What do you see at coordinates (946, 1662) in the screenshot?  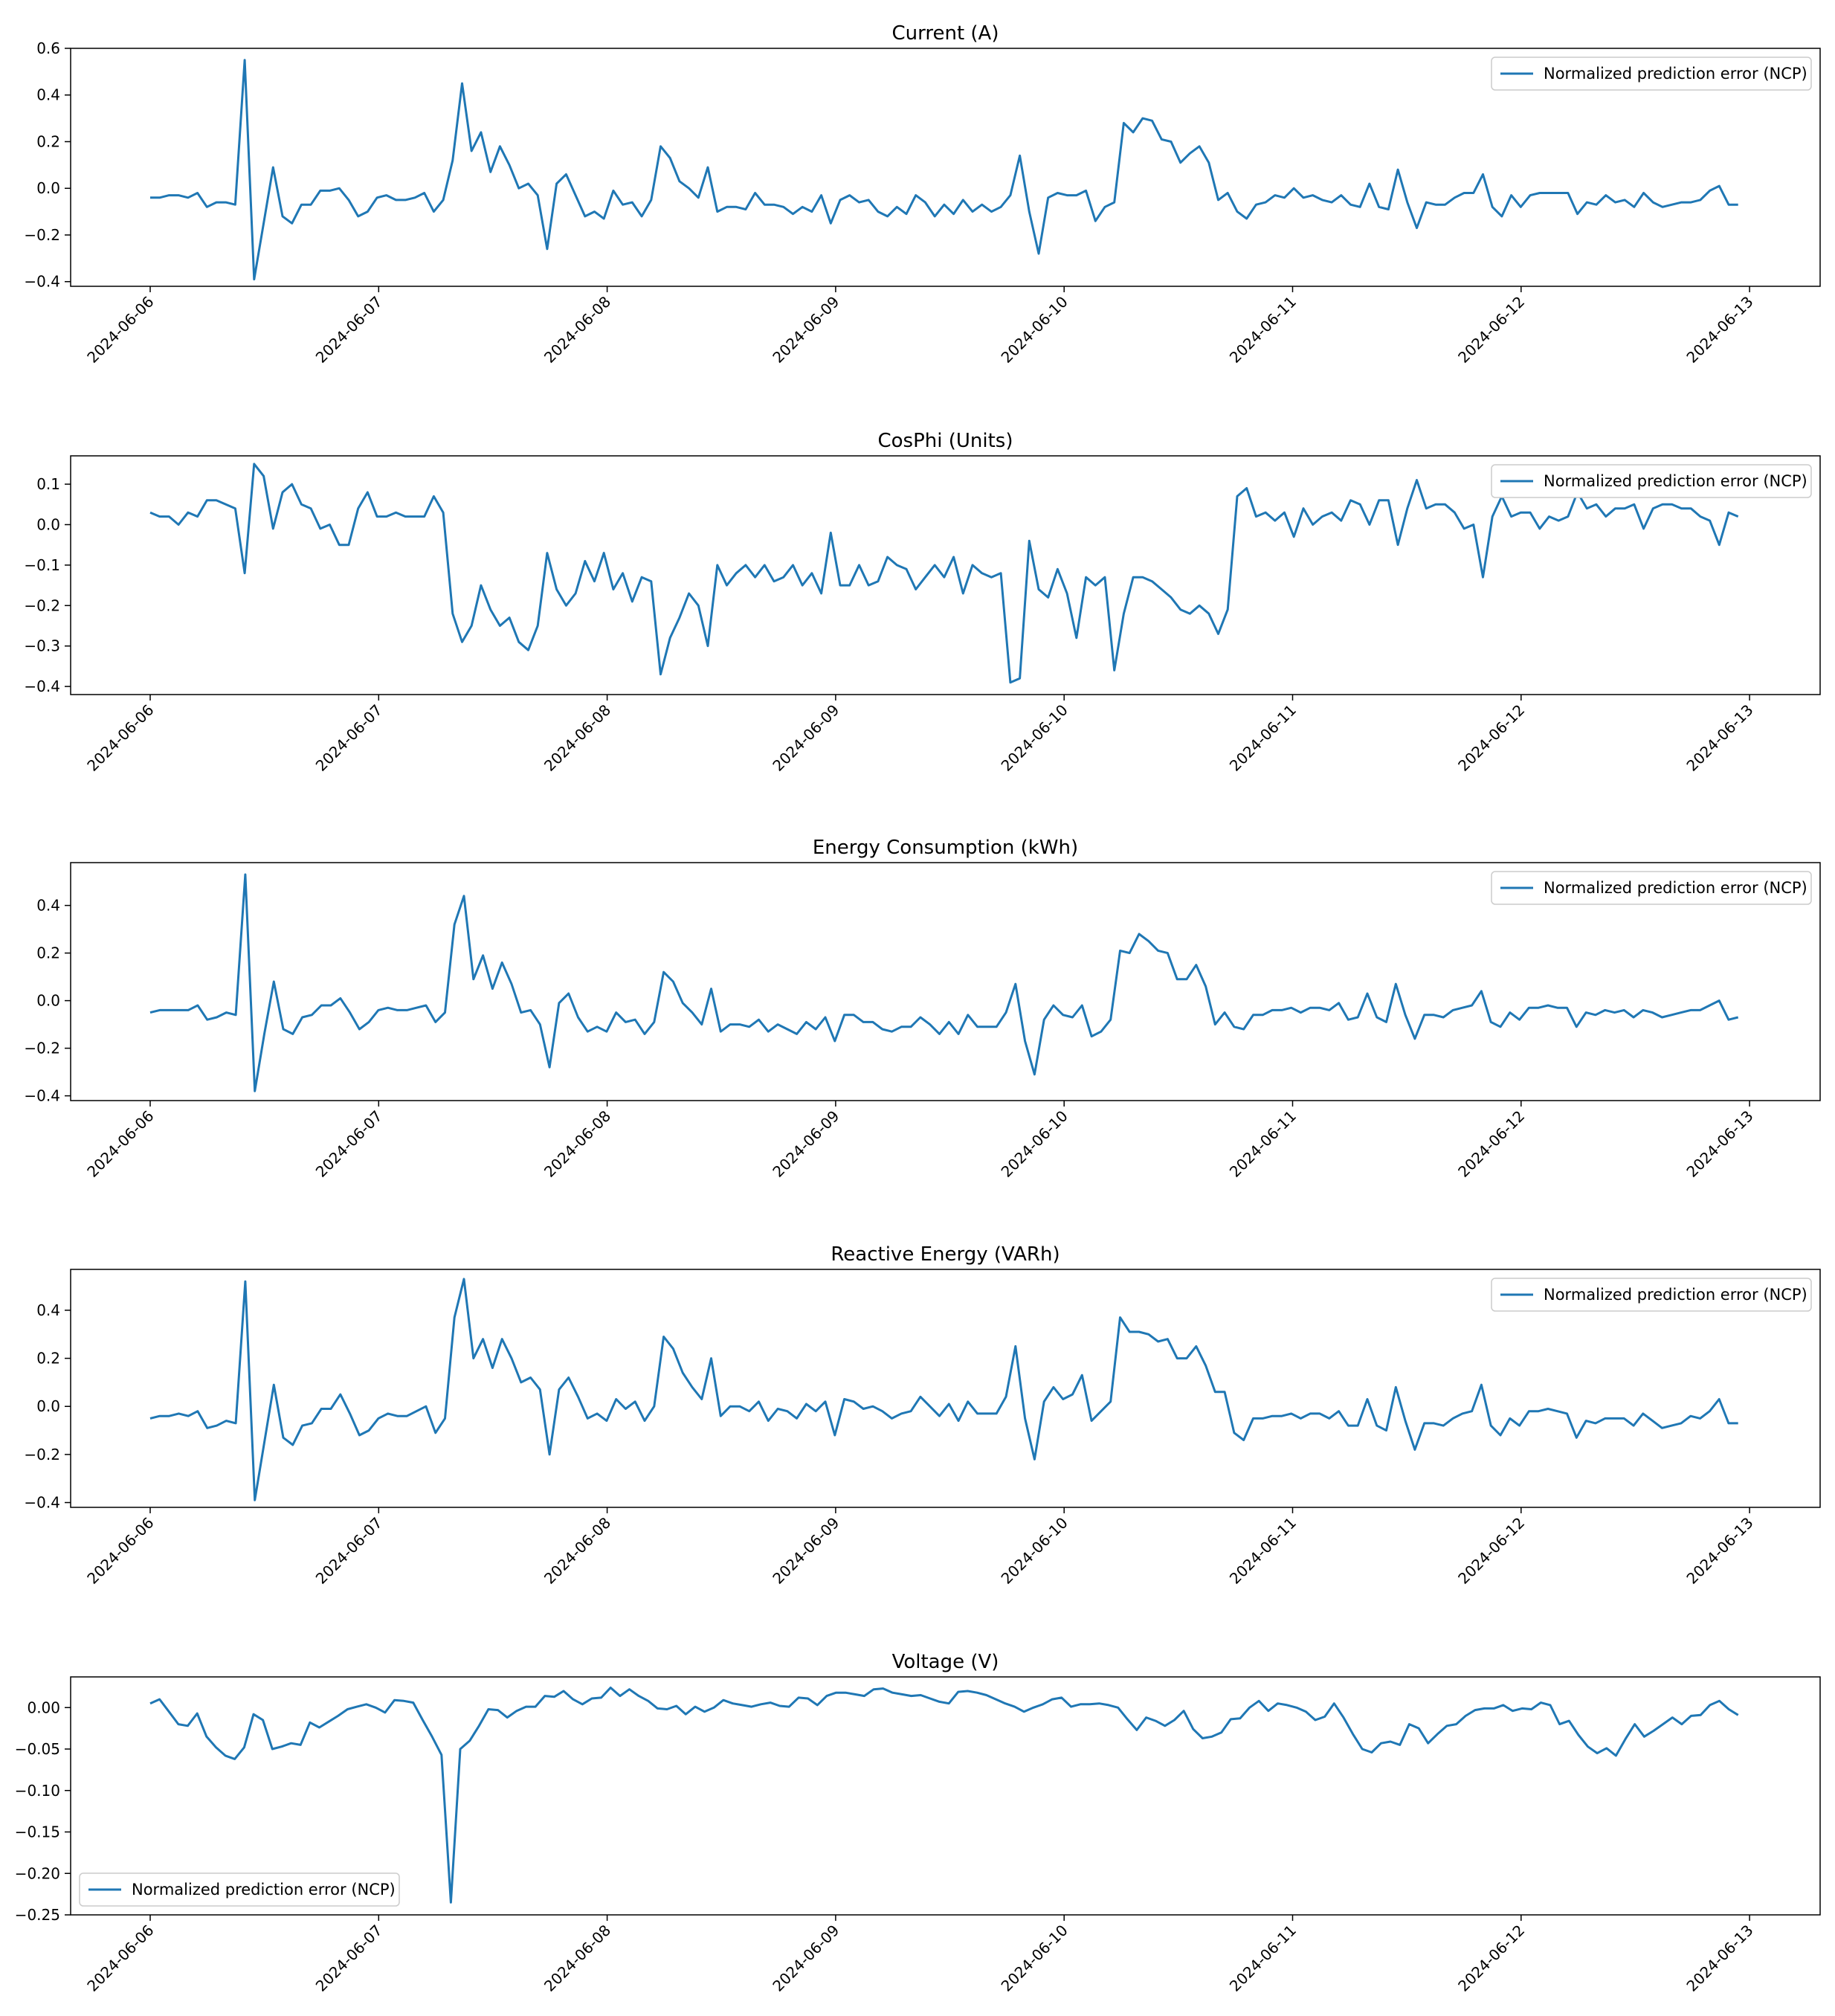 I see `chart-title: Voltage (V)` at bounding box center [946, 1662].